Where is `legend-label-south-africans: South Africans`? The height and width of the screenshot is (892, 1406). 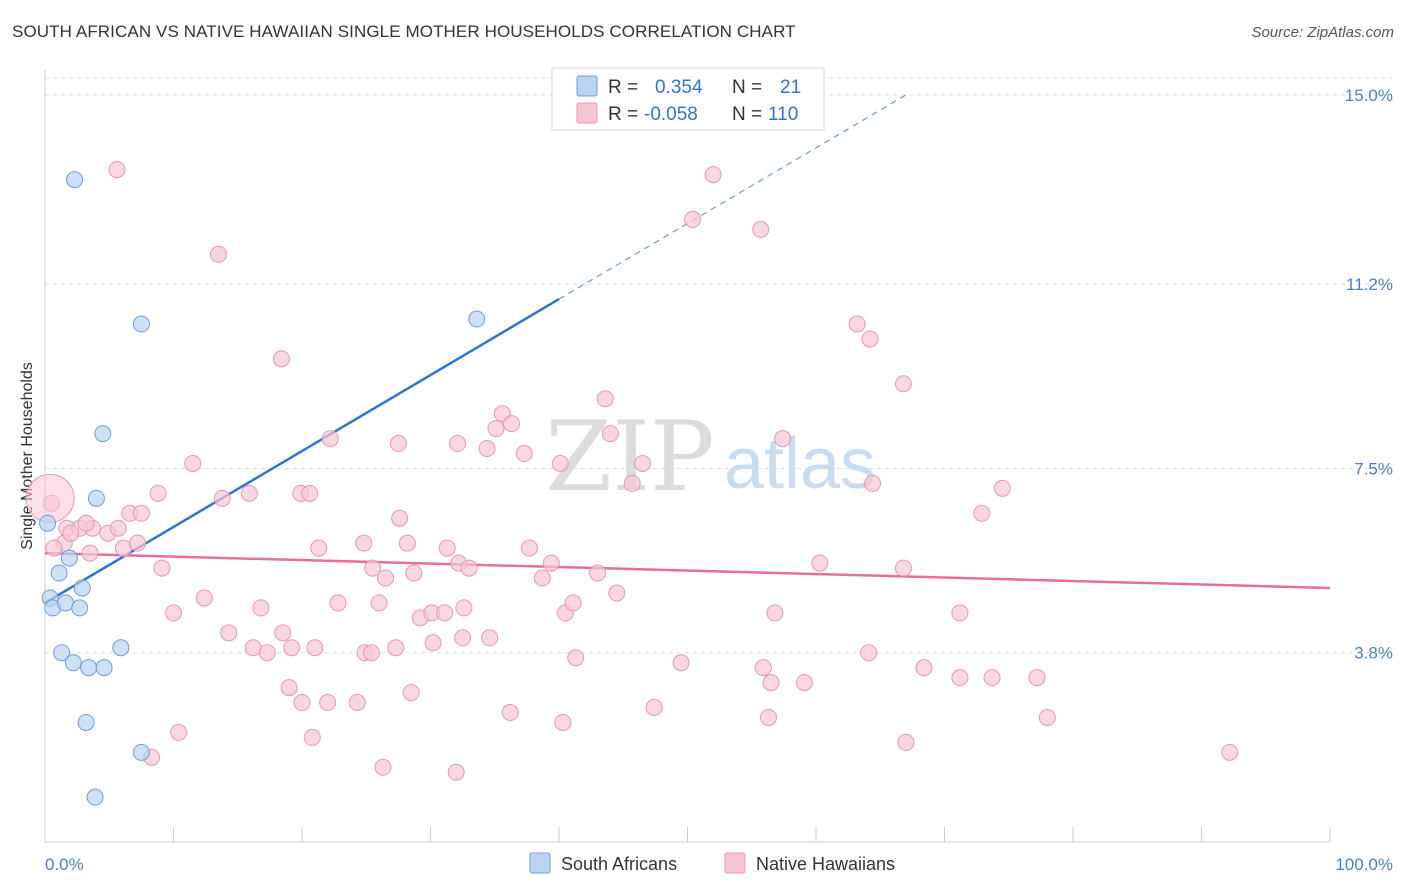
legend-label-south-africans: South Africans is located at coordinates (619, 864).